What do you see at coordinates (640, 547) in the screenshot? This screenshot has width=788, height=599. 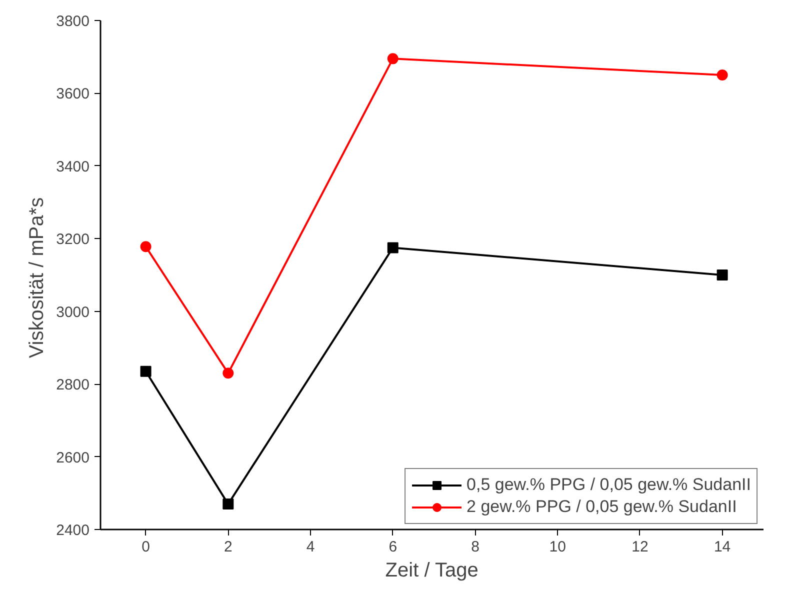 I see `x-tick-label: 12` at bounding box center [640, 547].